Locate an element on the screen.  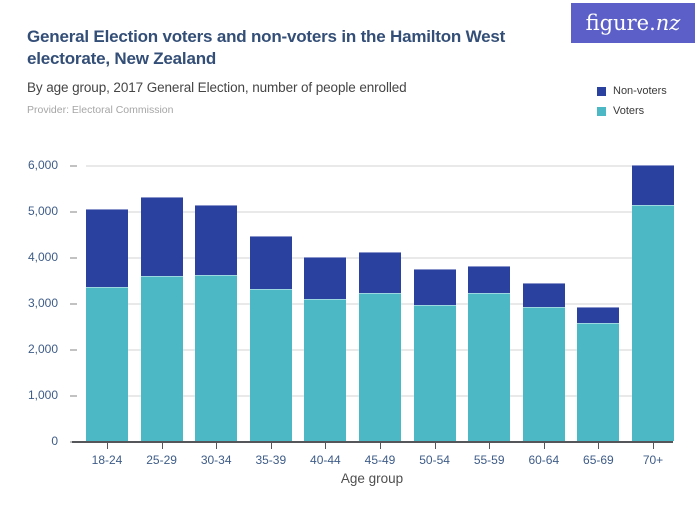
x-axis-label-70+: 70+ is located at coordinates (653, 460).